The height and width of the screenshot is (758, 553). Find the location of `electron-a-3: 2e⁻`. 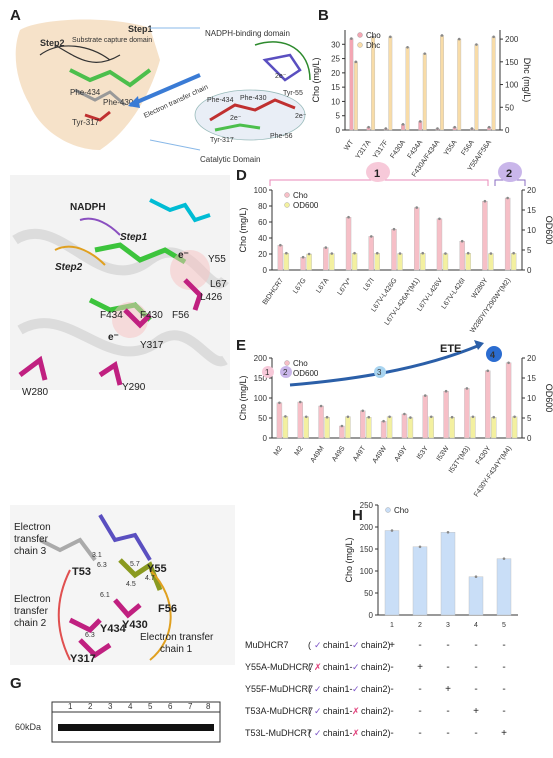

electron-a-3: 2e⁻ is located at coordinates (281, 76).